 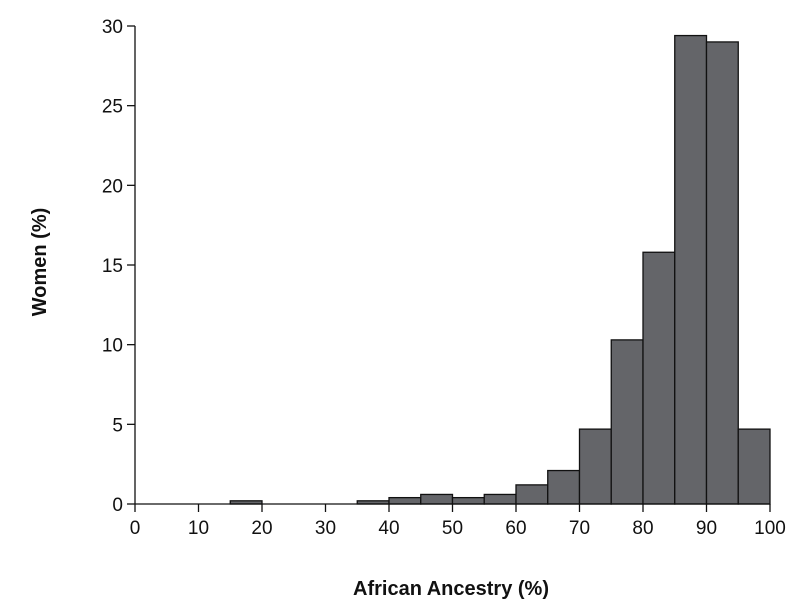 I want to click on y-tick-label-30: 30, so click(x=112, y=27).